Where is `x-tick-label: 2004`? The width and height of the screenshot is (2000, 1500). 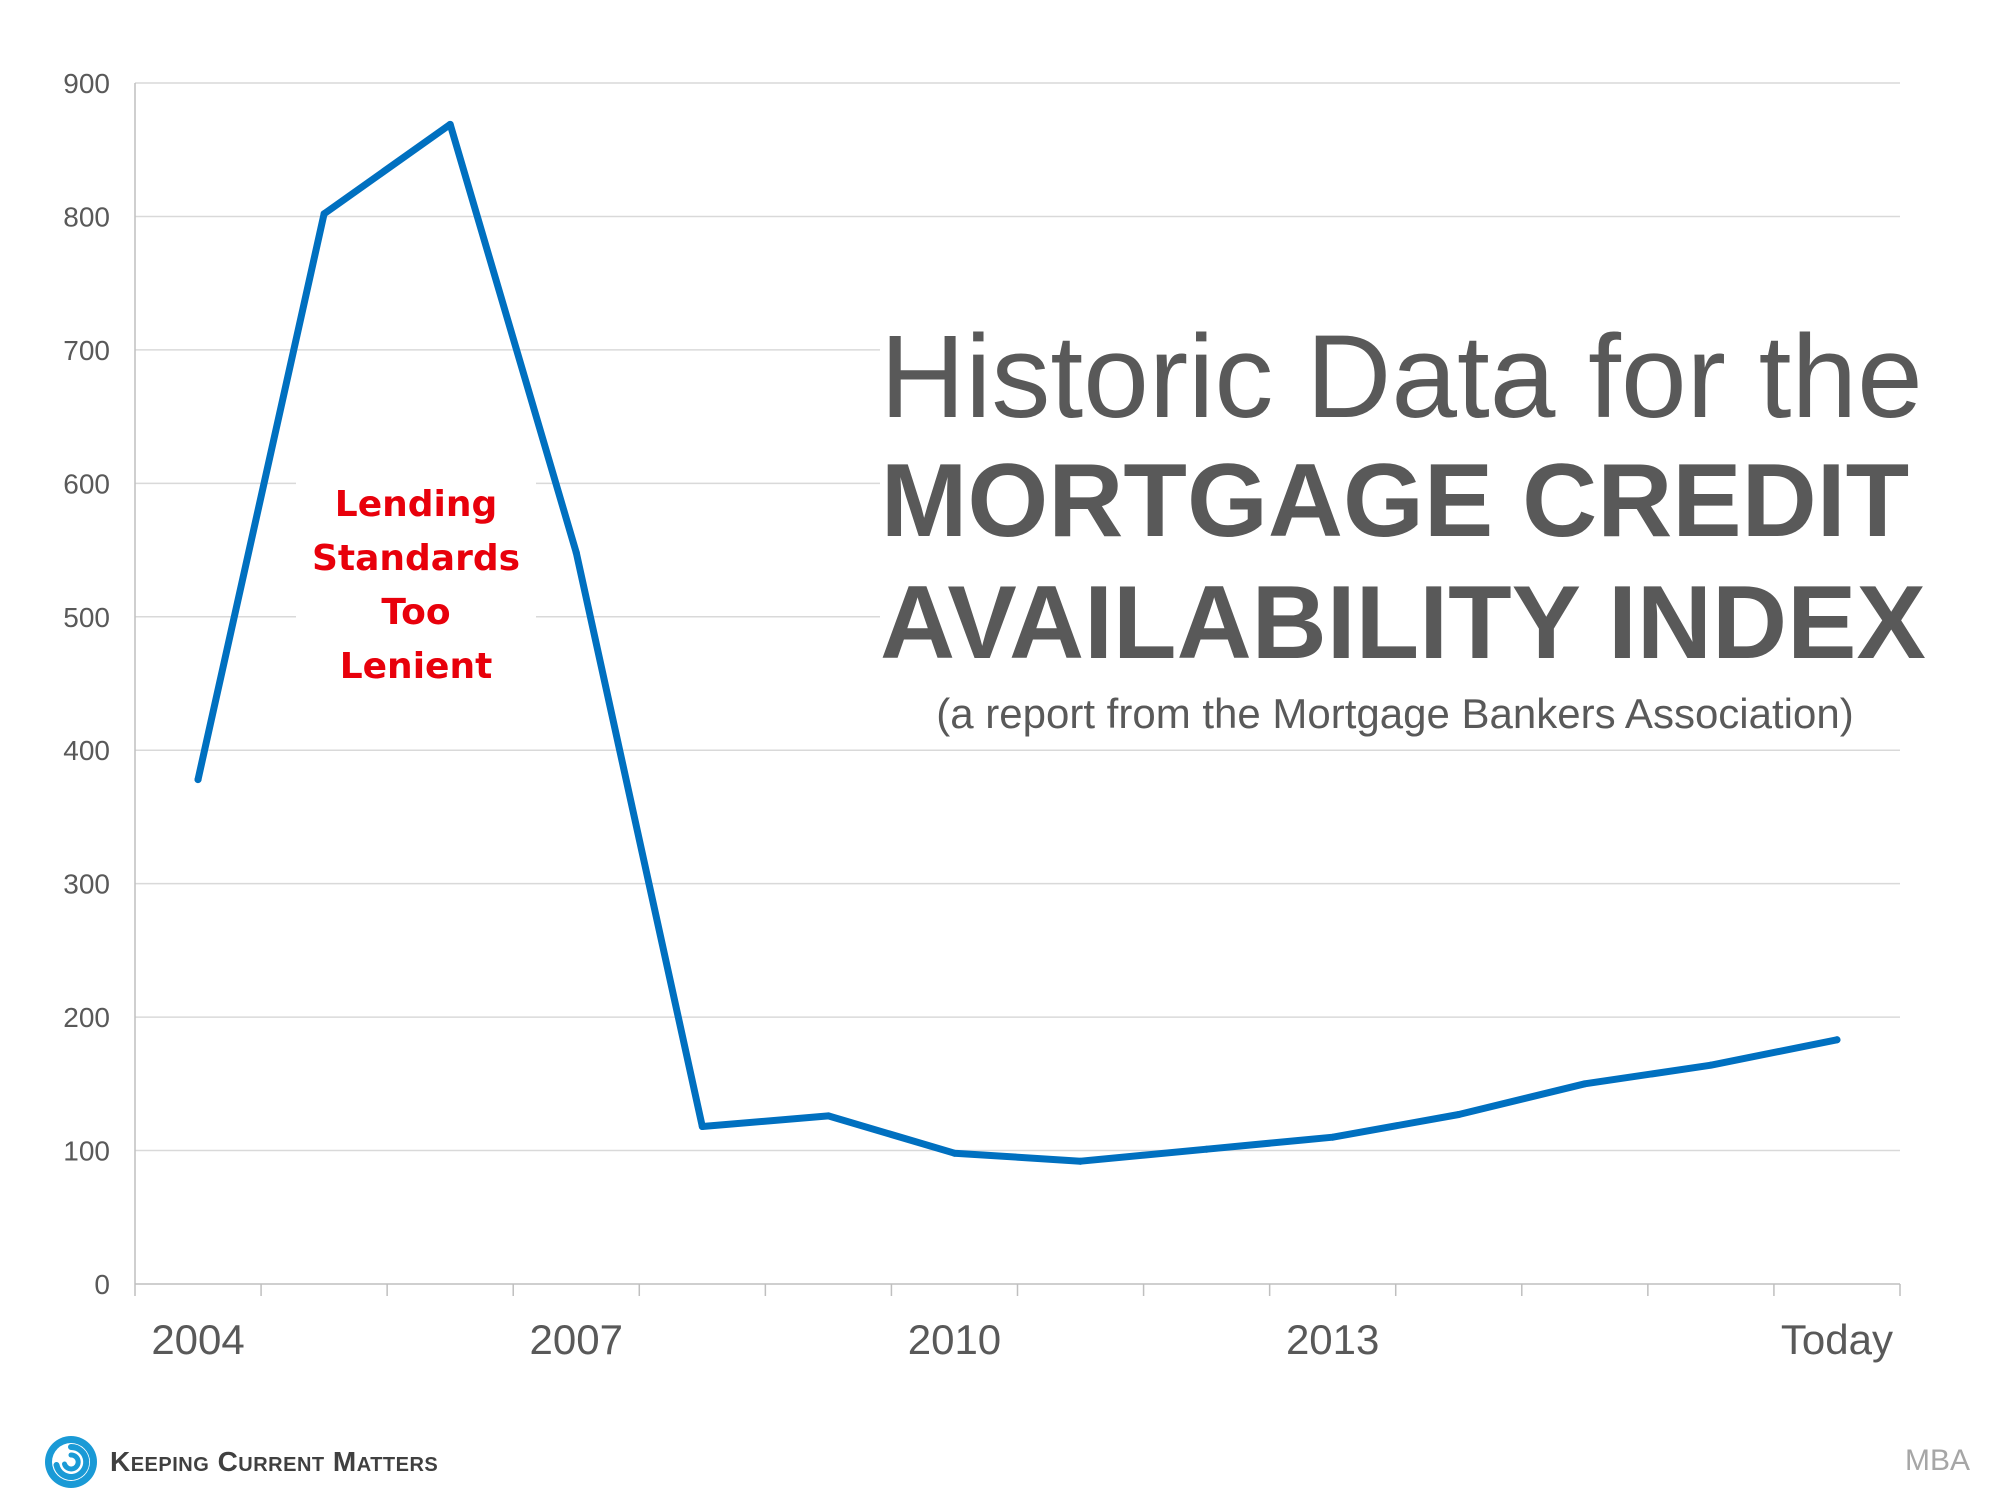 x-tick-label: 2004 is located at coordinates (197, 1339).